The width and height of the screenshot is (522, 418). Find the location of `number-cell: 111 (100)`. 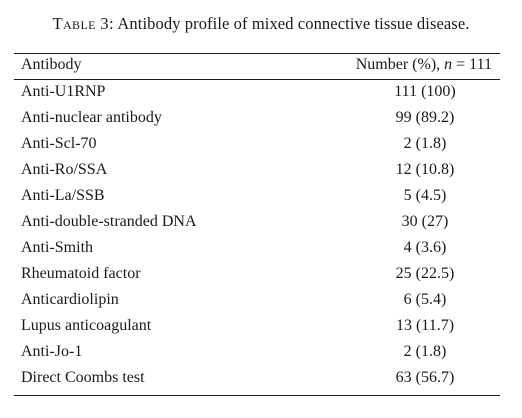

number-cell: 111 (100) is located at coordinates (425, 91).